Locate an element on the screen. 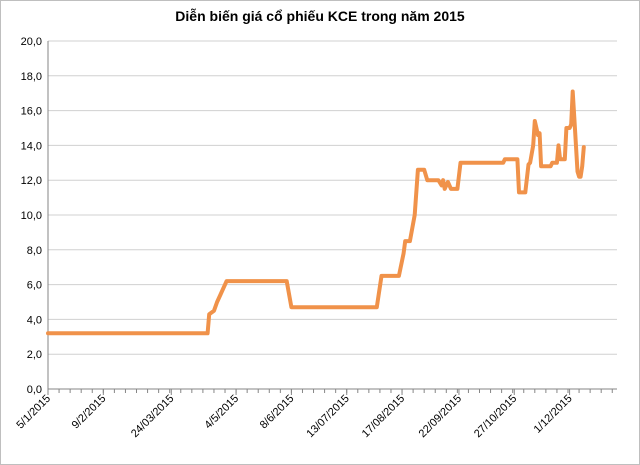  x-tick-label: 17/08/2015 is located at coordinates (383, 416).